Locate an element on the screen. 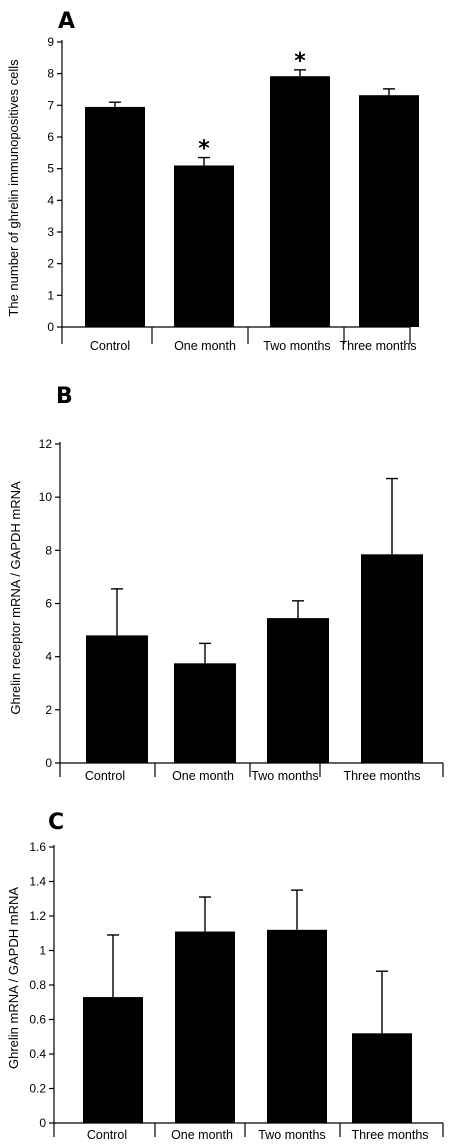  y-tick-label: 10 is located at coordinates (46, 497).